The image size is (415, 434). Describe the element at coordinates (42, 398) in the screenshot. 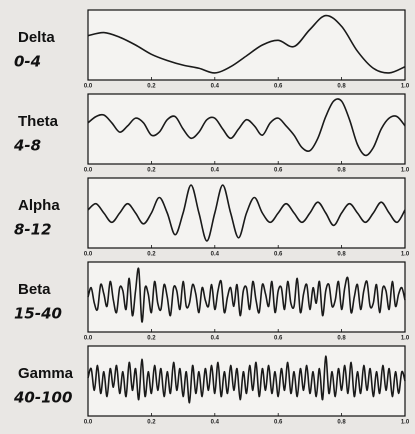

I see `frequency-band: 40-100` at that location.